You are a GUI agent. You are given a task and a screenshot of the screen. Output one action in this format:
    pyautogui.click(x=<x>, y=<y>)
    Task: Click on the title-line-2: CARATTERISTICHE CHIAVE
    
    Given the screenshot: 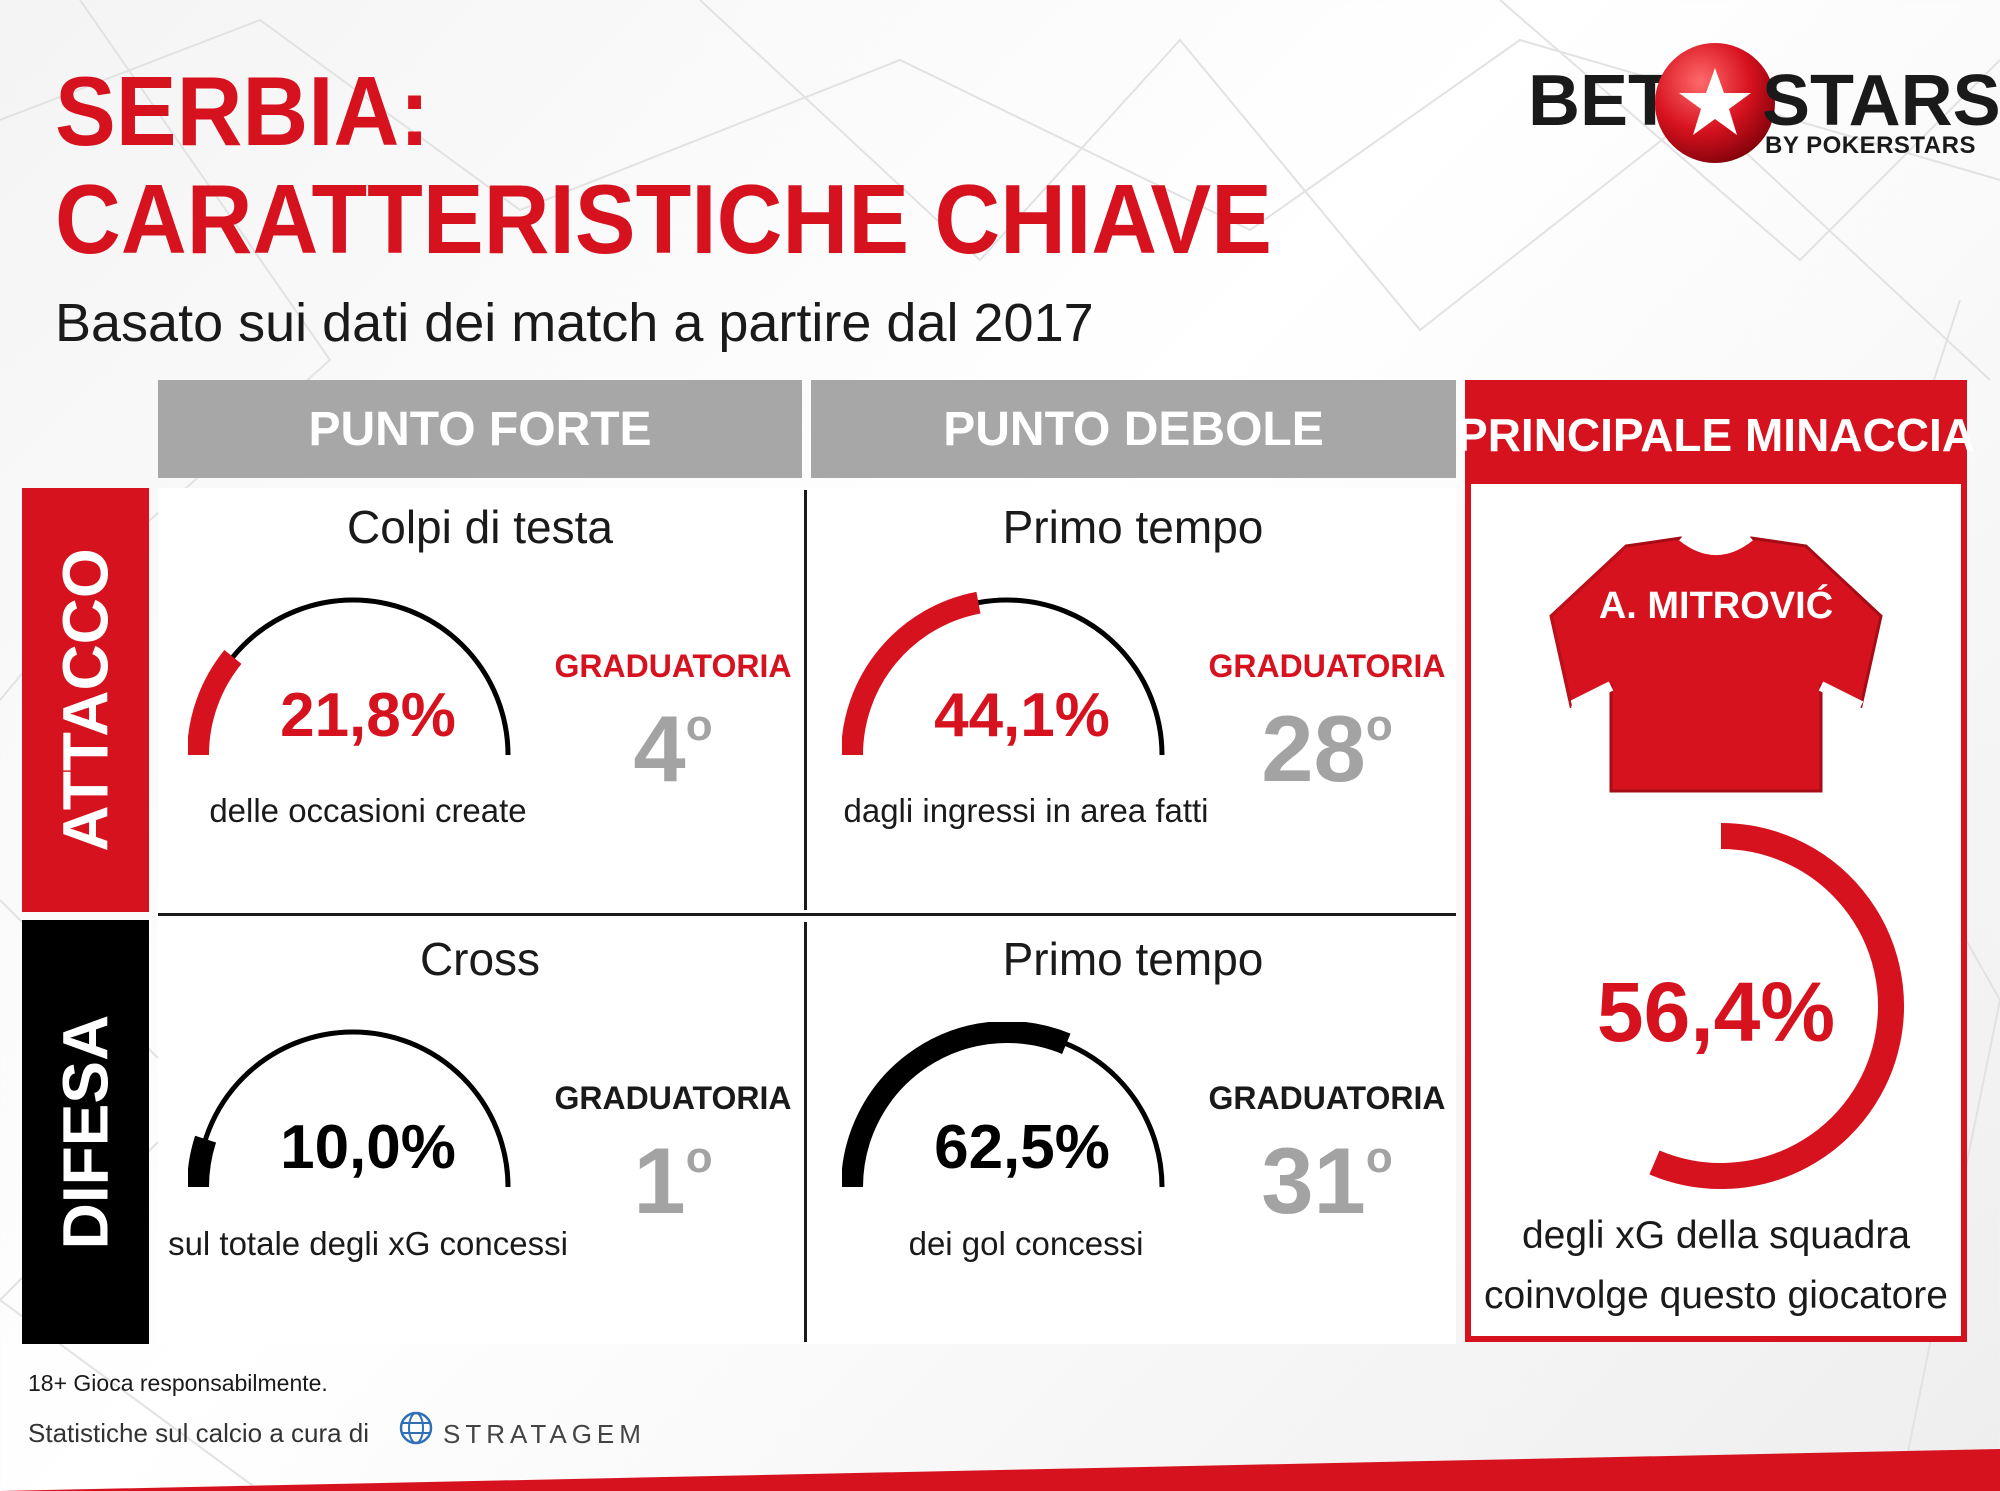 What is the action you would take?
    pyautogui.click(x=663, y=219)
    